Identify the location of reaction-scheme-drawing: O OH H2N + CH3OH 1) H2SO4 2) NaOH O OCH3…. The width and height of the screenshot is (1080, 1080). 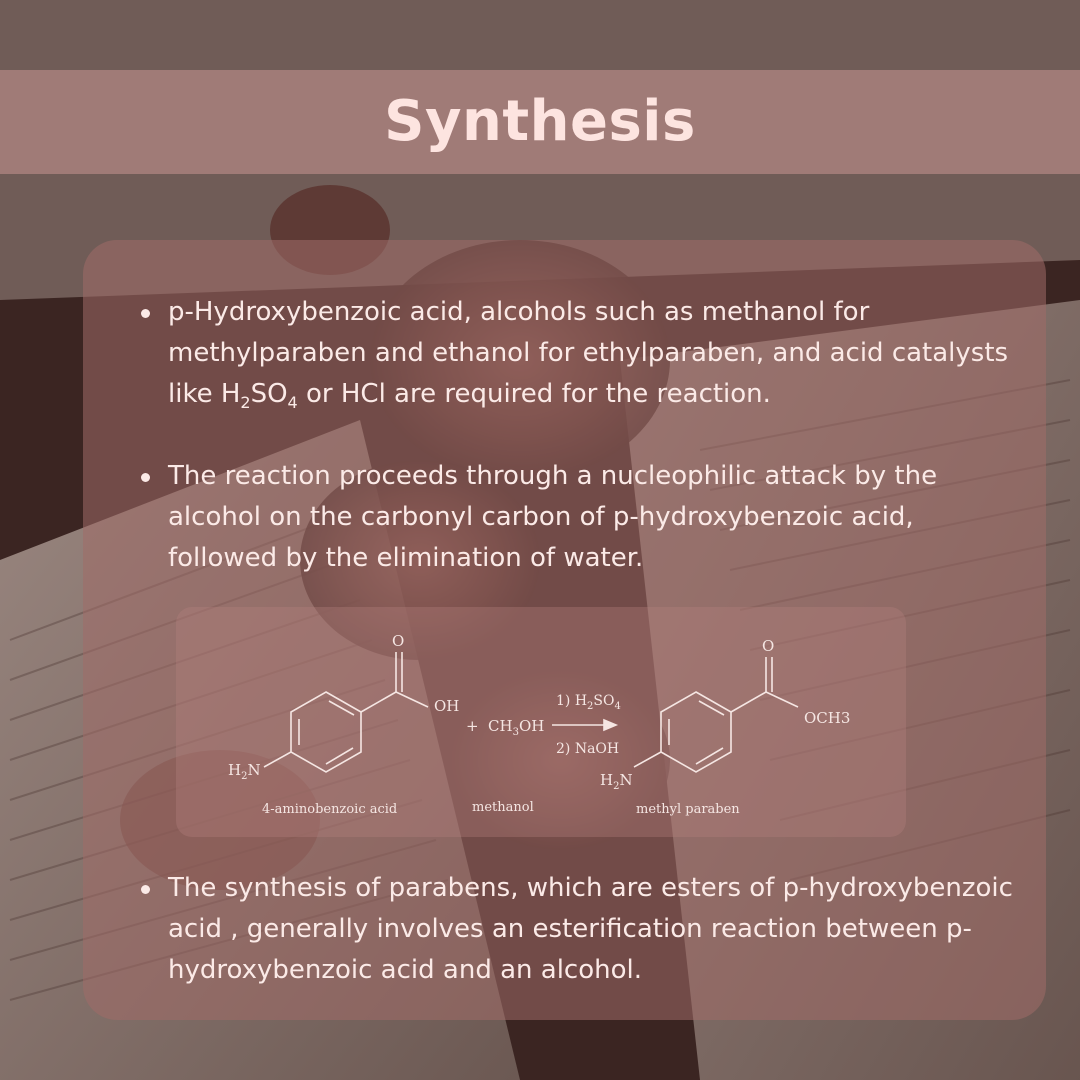
(539, 724).